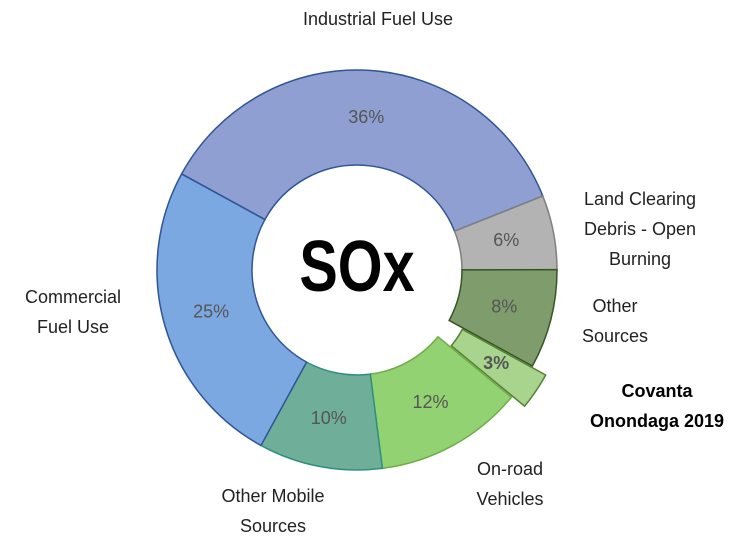 Image resolution: width=741 pixels, height=540 pixels. What do you see at coordinates (272, 496) in the screenshot?
I see `category-label: Other Mobile` at bounding box center [272, 496].